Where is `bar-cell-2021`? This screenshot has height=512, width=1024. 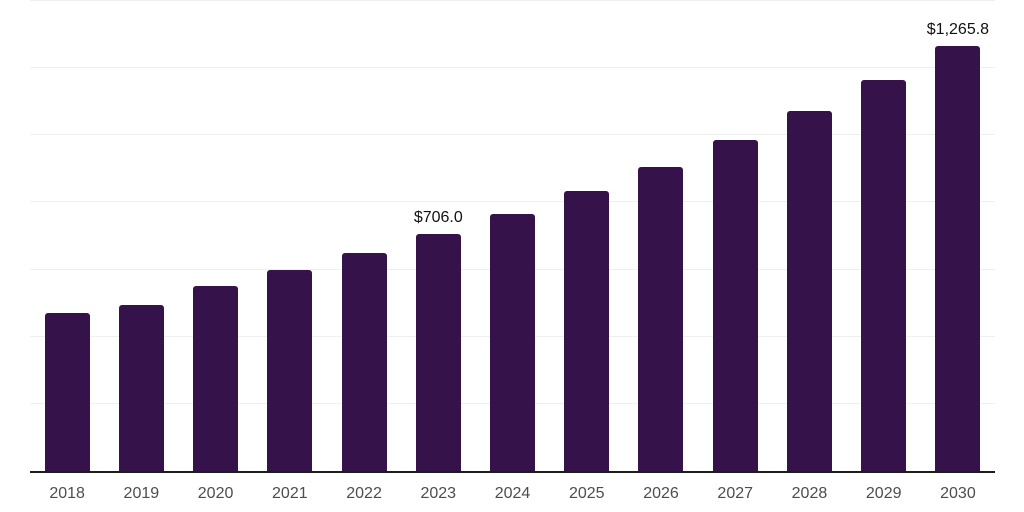 bar-cell-2021 is located at coordinates (290, 236).